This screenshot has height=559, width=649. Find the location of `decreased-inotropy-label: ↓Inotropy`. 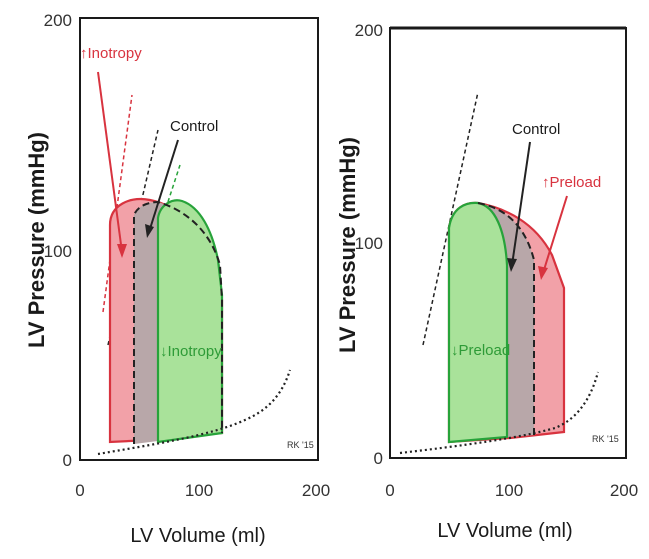

decreased-inotropy-label: ↓Inotropy is located at coordinates (191, 351).